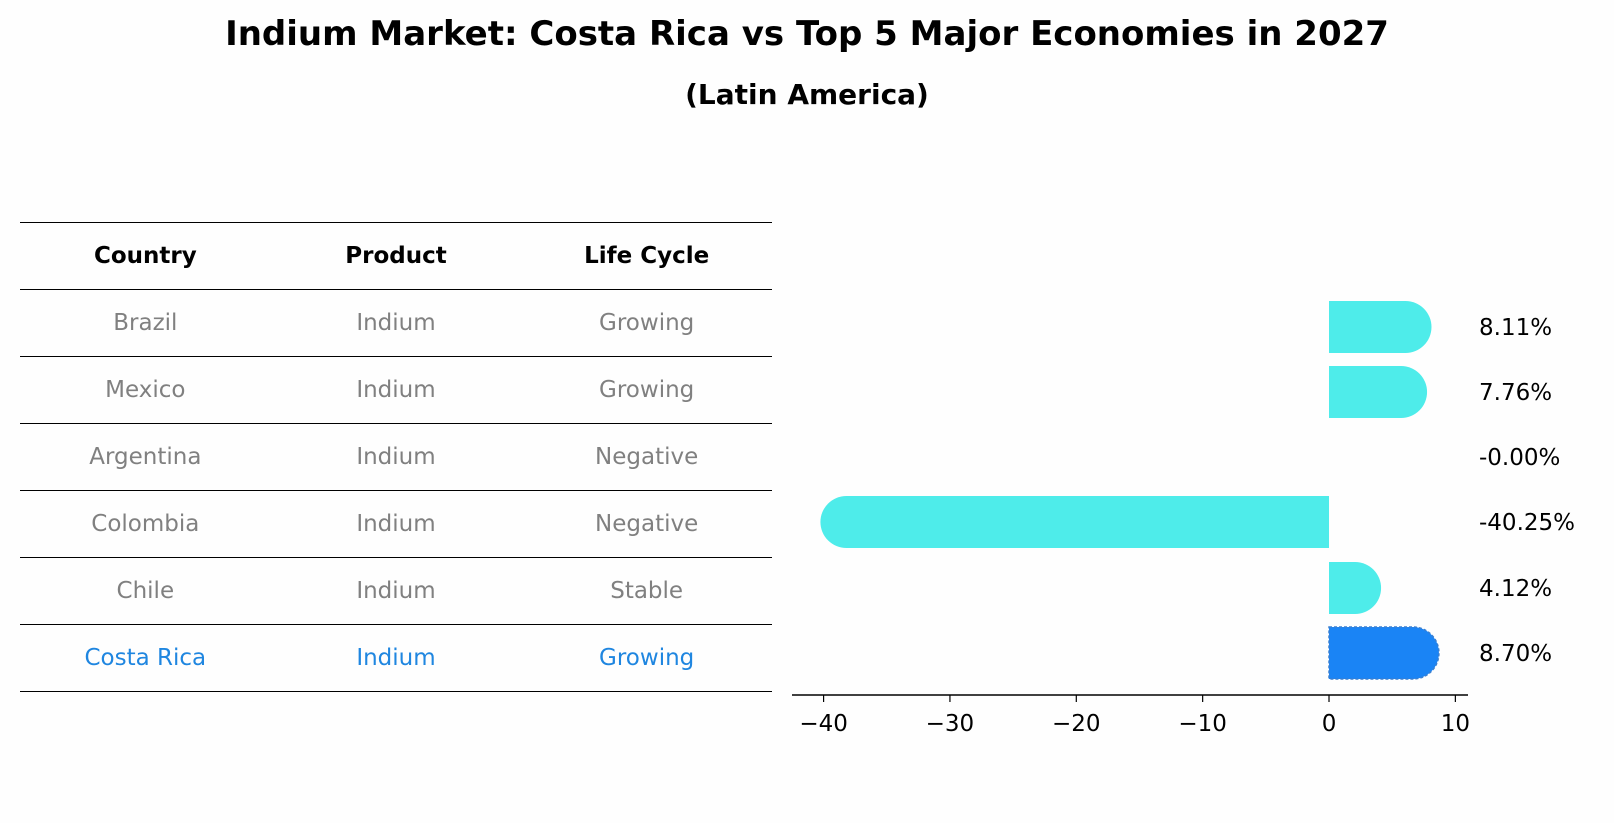 Image resolution: width=1614 pixels, height=823 pixels. I want to click on bar-value-label: 4.12%, so click(1515, 589).